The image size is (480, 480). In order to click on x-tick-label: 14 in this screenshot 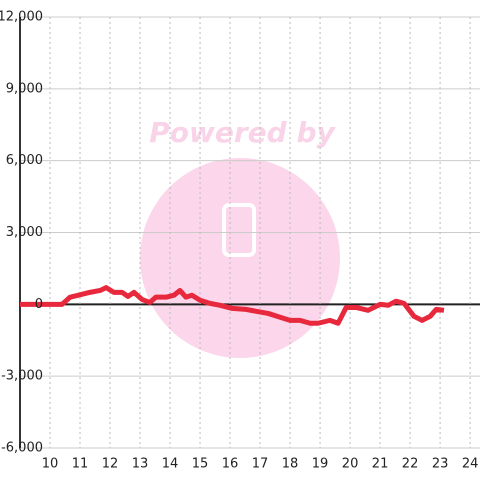, I will do `click(170, 464)`.